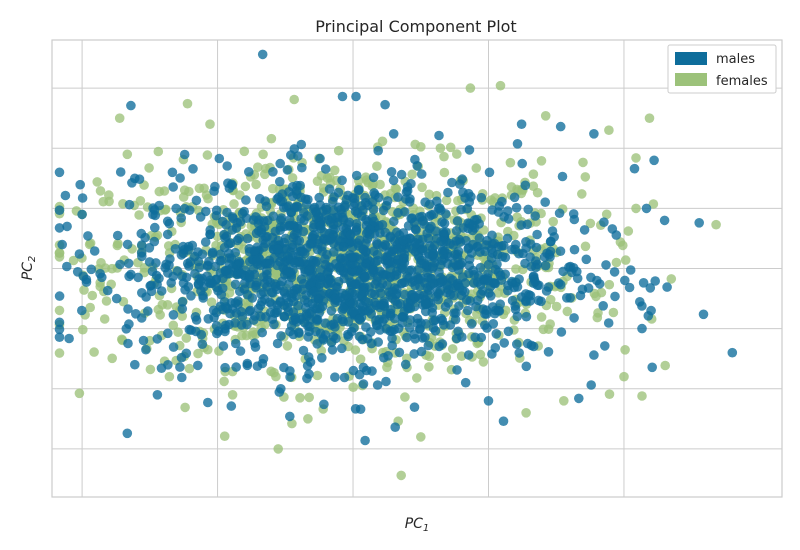 This screenshot has width=800, height=550. What do you see at coordinates (29, 268) in the screenshot?
I see `y-axis-label: PC2` at bounding box center [29, 268].